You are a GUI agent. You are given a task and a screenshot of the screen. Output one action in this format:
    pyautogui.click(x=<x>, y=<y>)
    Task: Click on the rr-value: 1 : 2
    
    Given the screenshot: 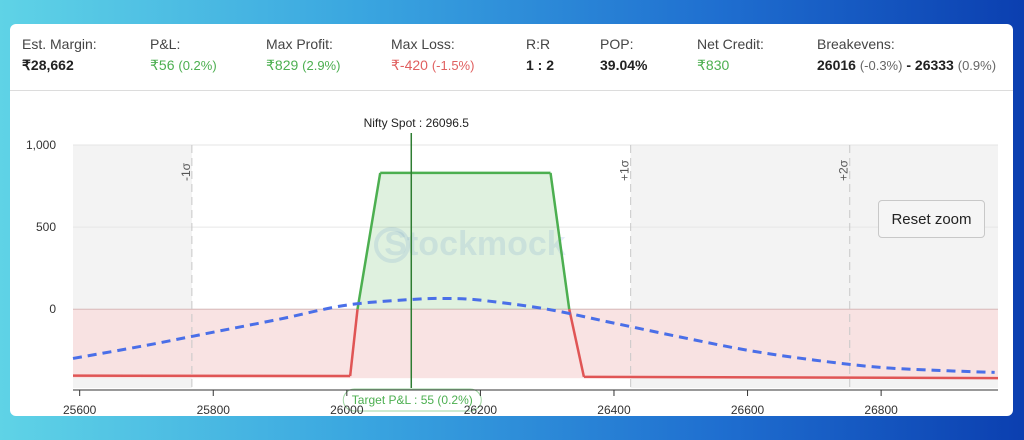 What is the action you would take?
    pyautogui.click(x=540, y=65)
    